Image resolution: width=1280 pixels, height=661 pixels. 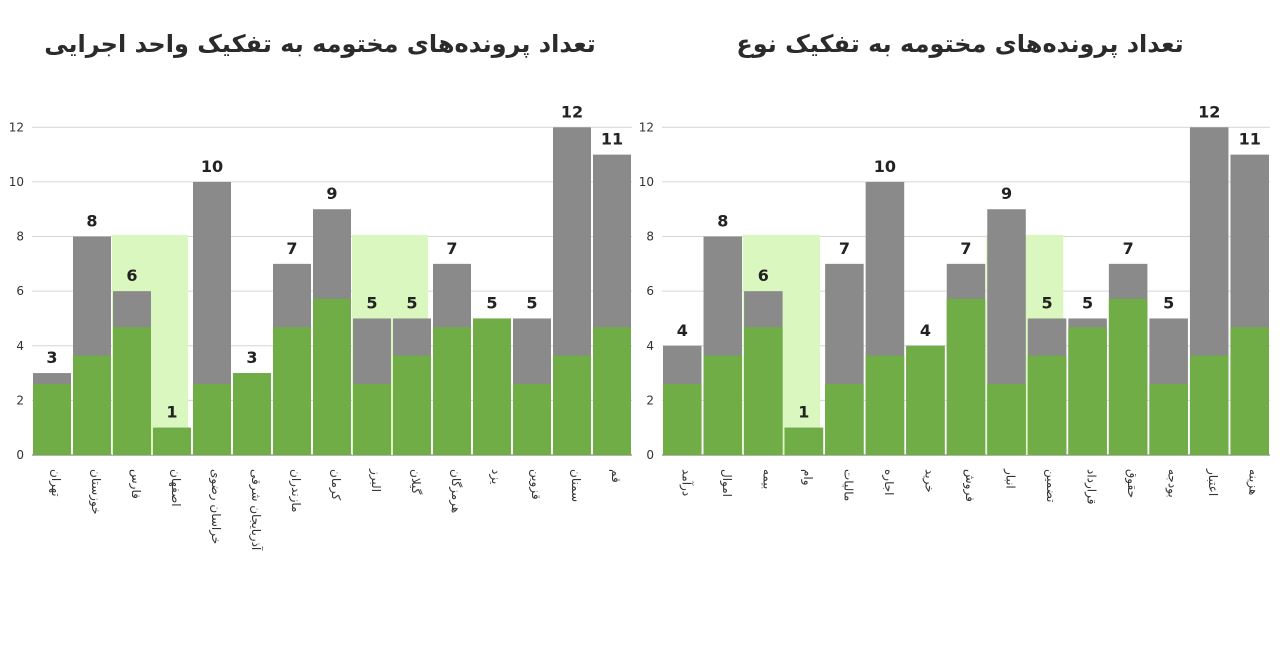 What do you see at coordinates (215, 506) in the screenshot?
I see `x-tick-label: خراسان رضوی` at bounding box center [215, 506].